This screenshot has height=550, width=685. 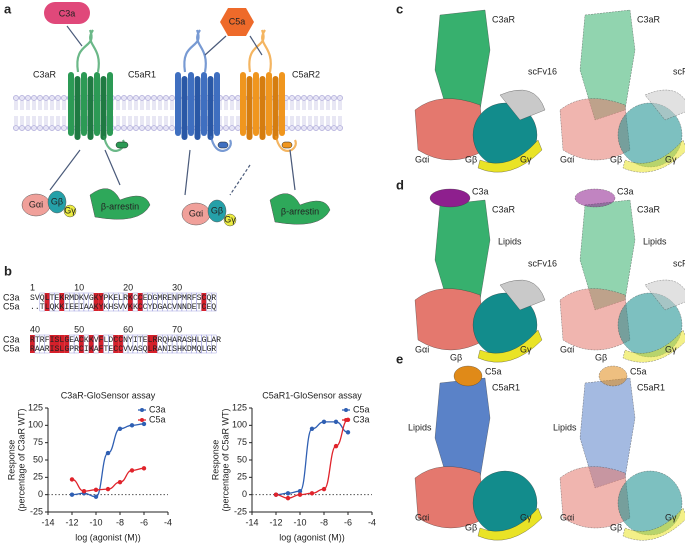 I want to click on label: 70, so click(x=177, y=329).